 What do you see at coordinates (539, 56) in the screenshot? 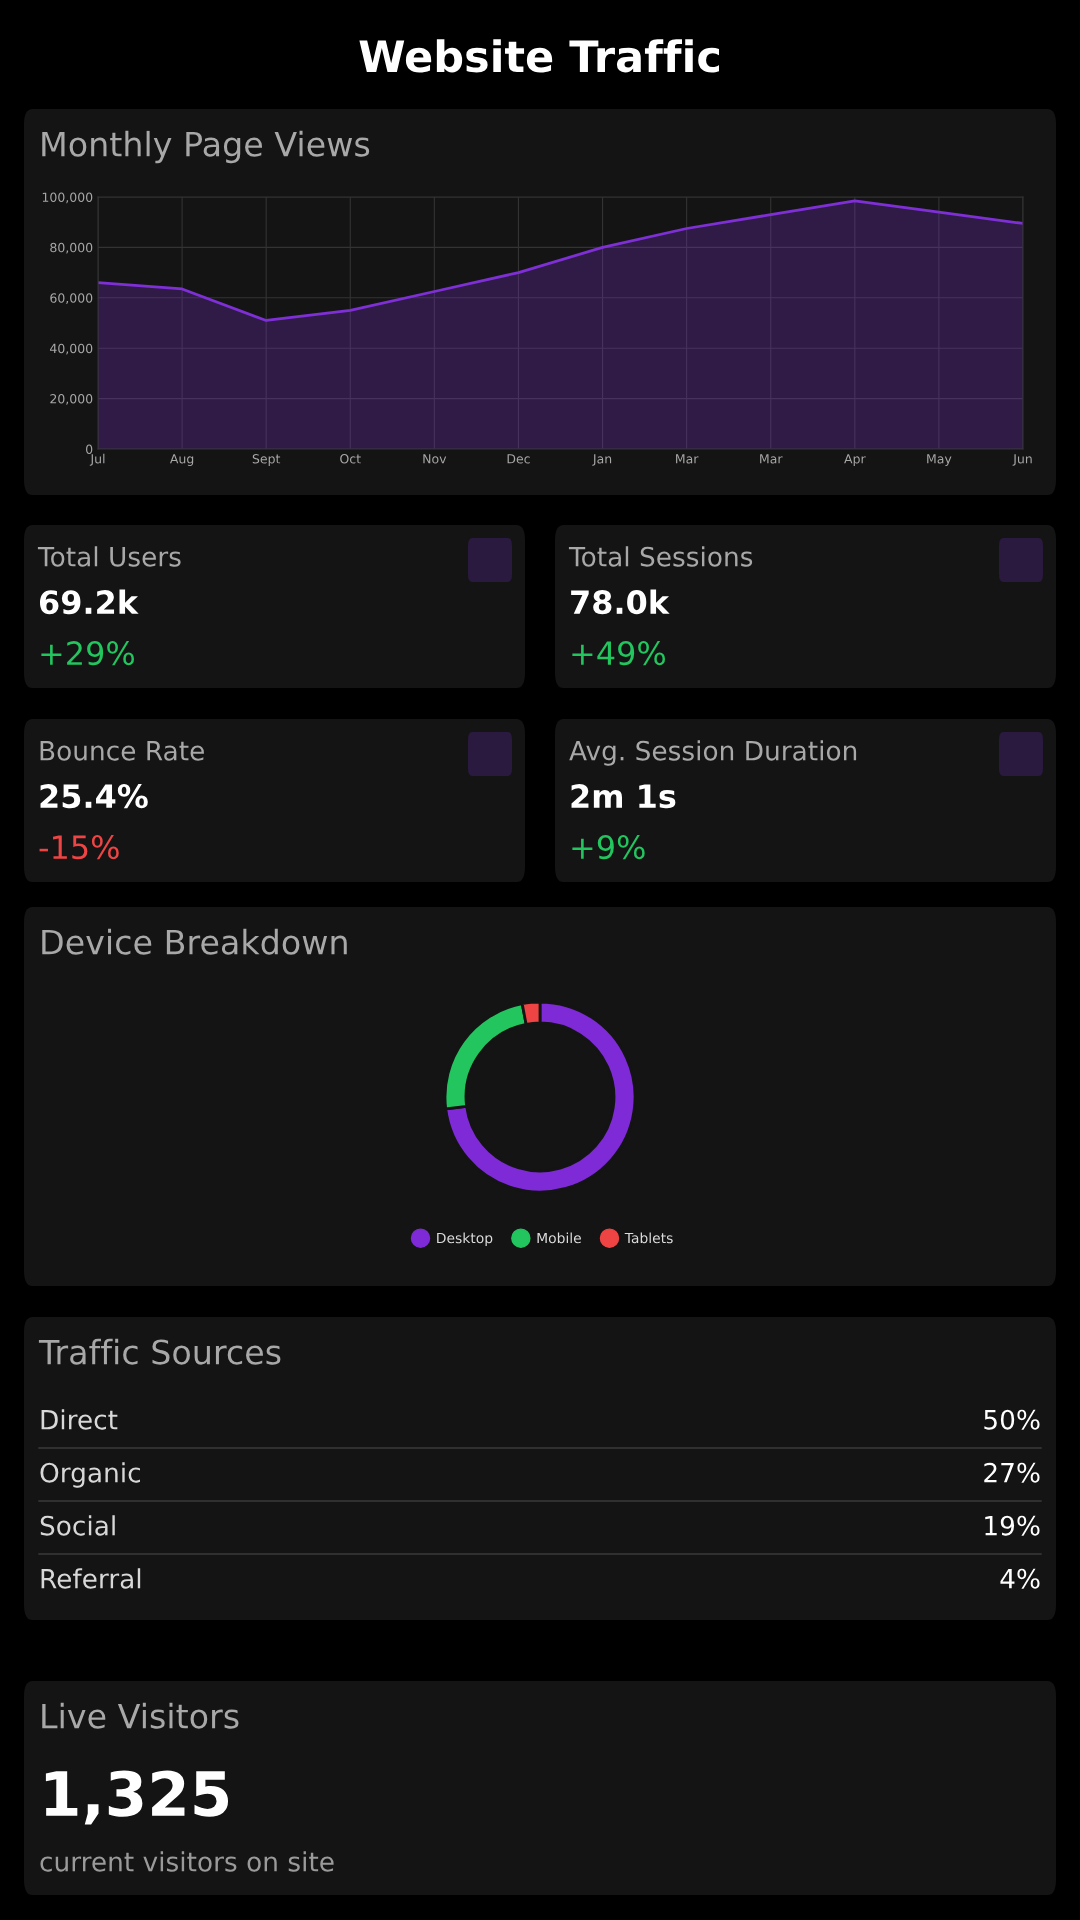
I see `text: Website Traffic` at bounding box center [539, 56].